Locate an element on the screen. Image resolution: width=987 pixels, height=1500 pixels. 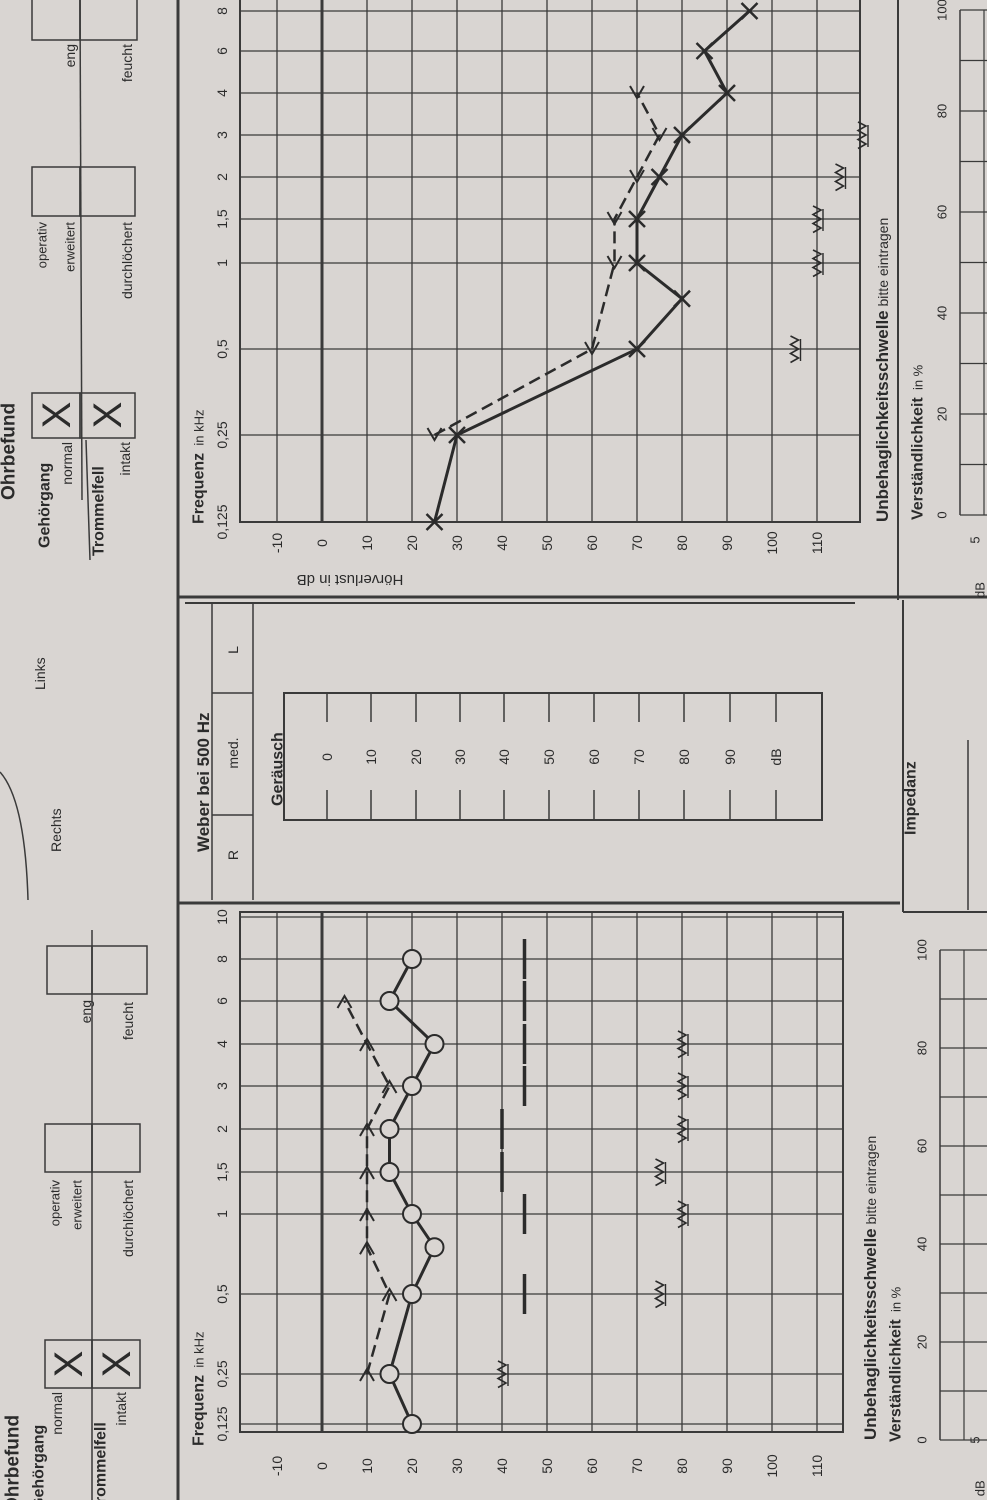
noise-scale-label: 50 is located at coordinates (549, 757).